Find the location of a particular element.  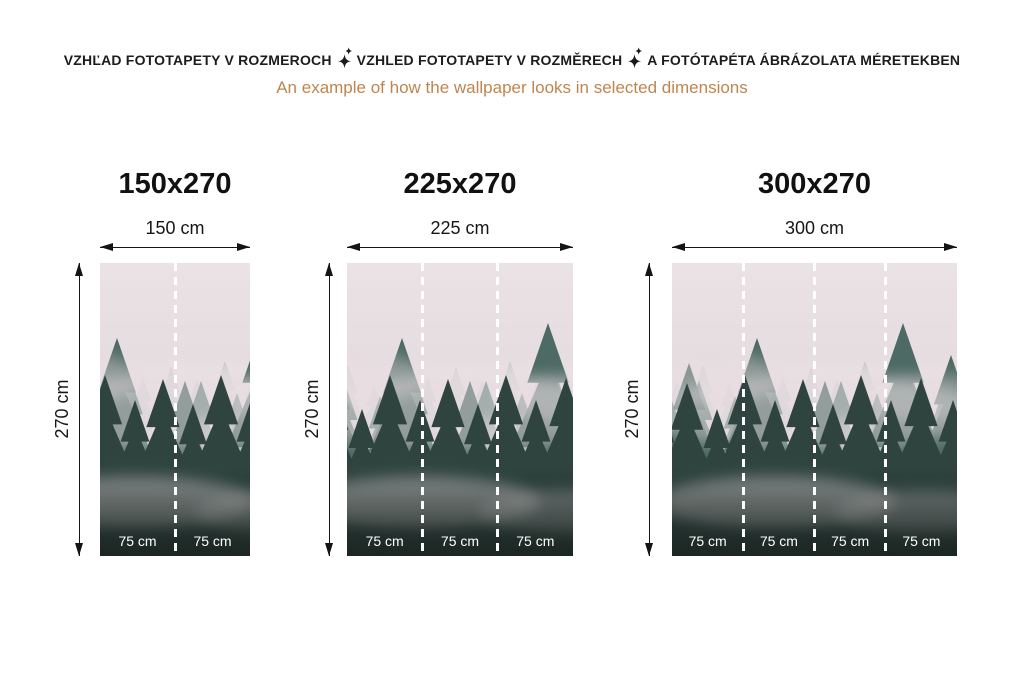

foggy-forest-image is located at coordinates (460, 409).